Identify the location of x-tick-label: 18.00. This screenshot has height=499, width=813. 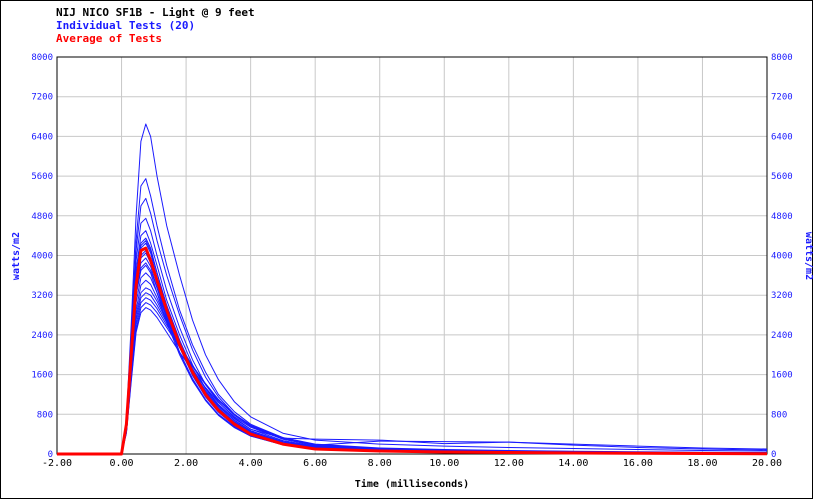
(702, 463).